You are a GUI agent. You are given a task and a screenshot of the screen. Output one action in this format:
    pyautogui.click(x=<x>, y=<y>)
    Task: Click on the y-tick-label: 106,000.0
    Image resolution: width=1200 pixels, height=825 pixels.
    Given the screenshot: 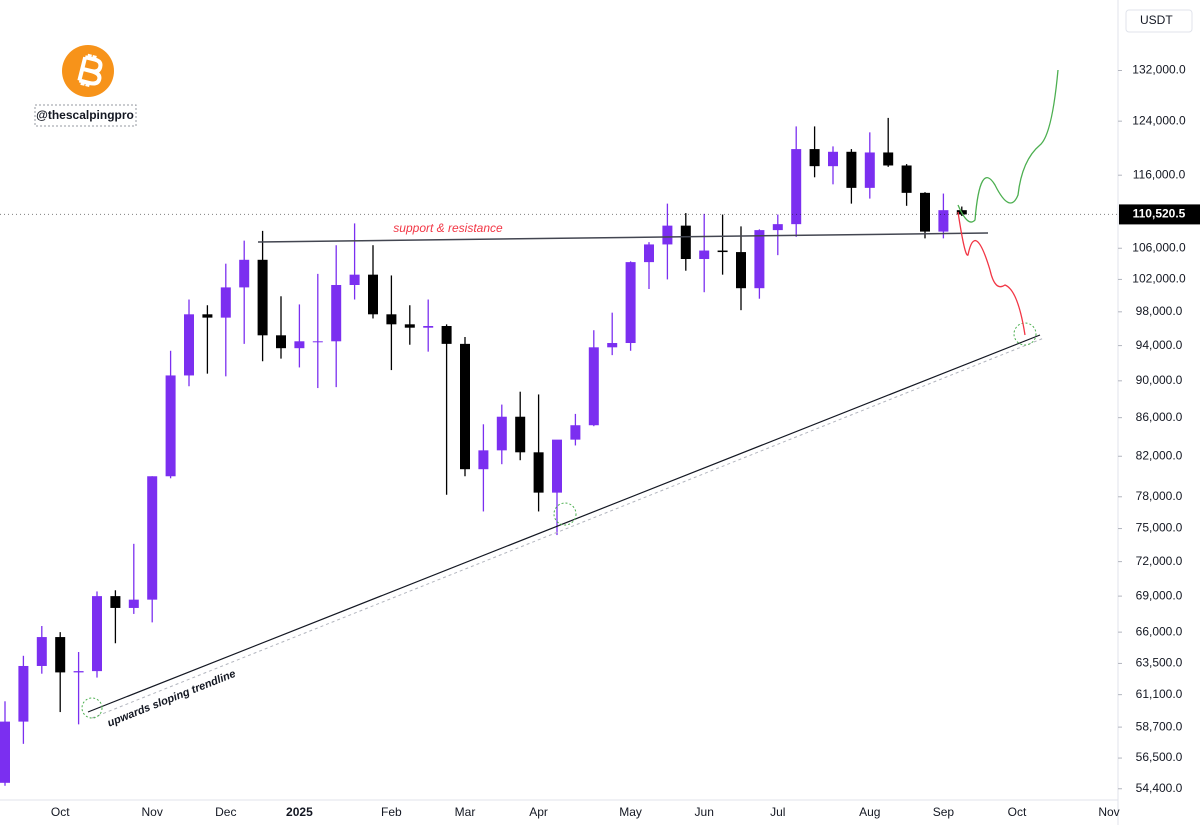 What is the action you would take?
    pyautogui.click(x=1159, y=247)
    